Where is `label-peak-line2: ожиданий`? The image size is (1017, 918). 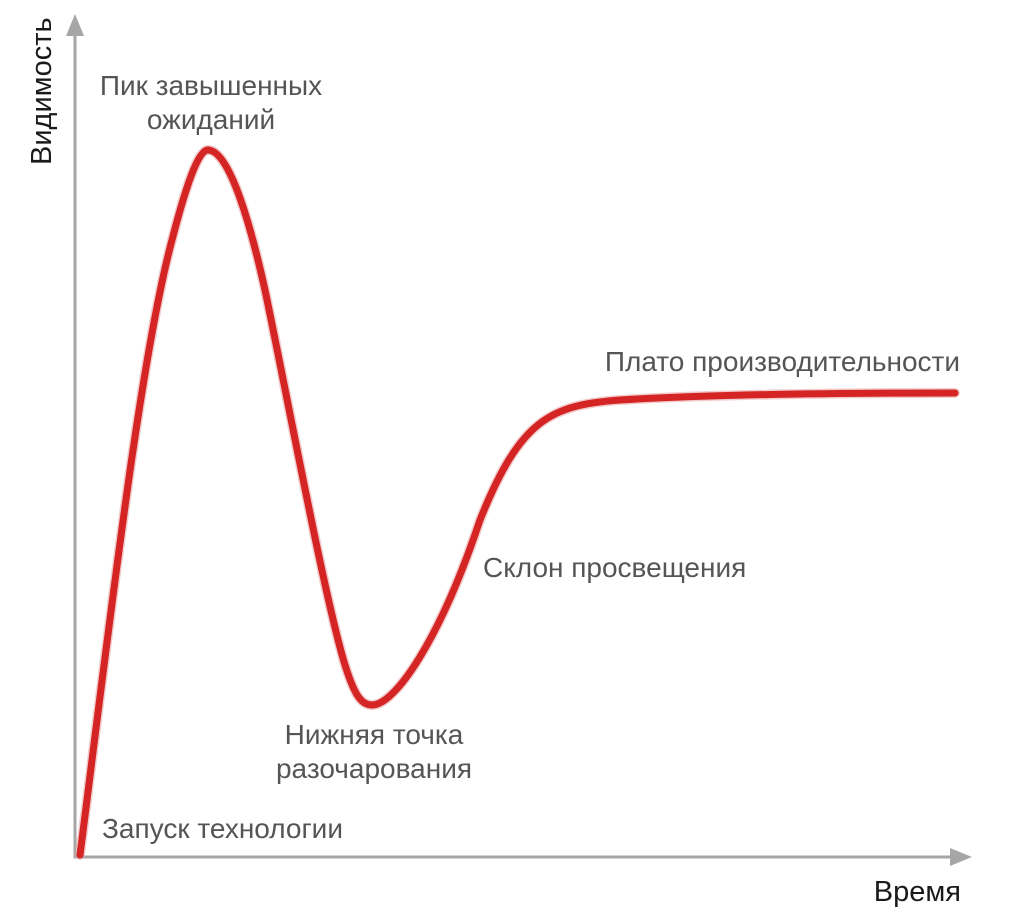 label-peak-line2: ожиданий is located at coordinates (211, 119).